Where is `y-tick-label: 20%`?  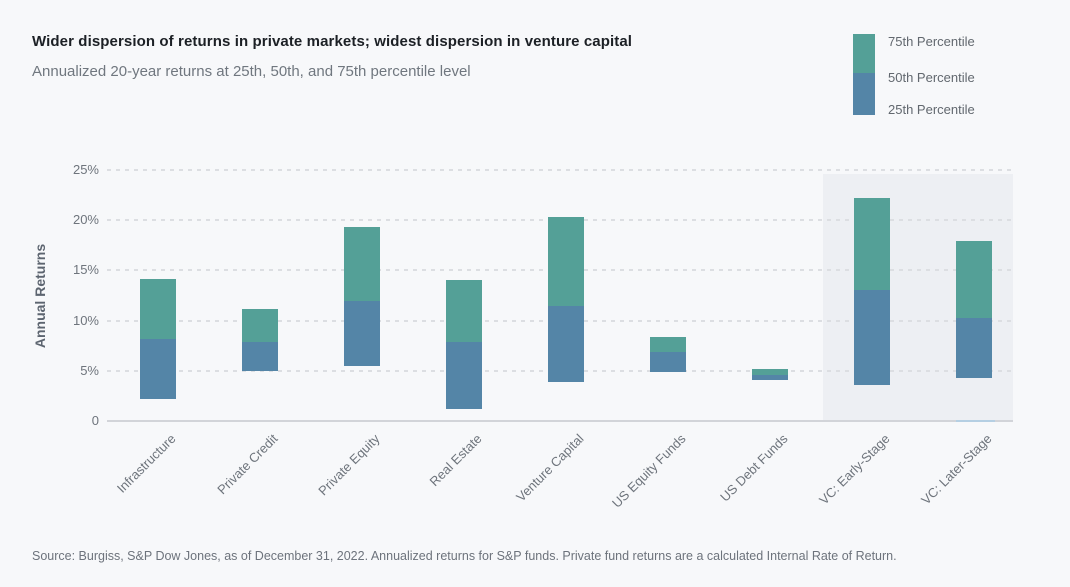
y-tick-label: 20% is located at coordinates (85, 220).